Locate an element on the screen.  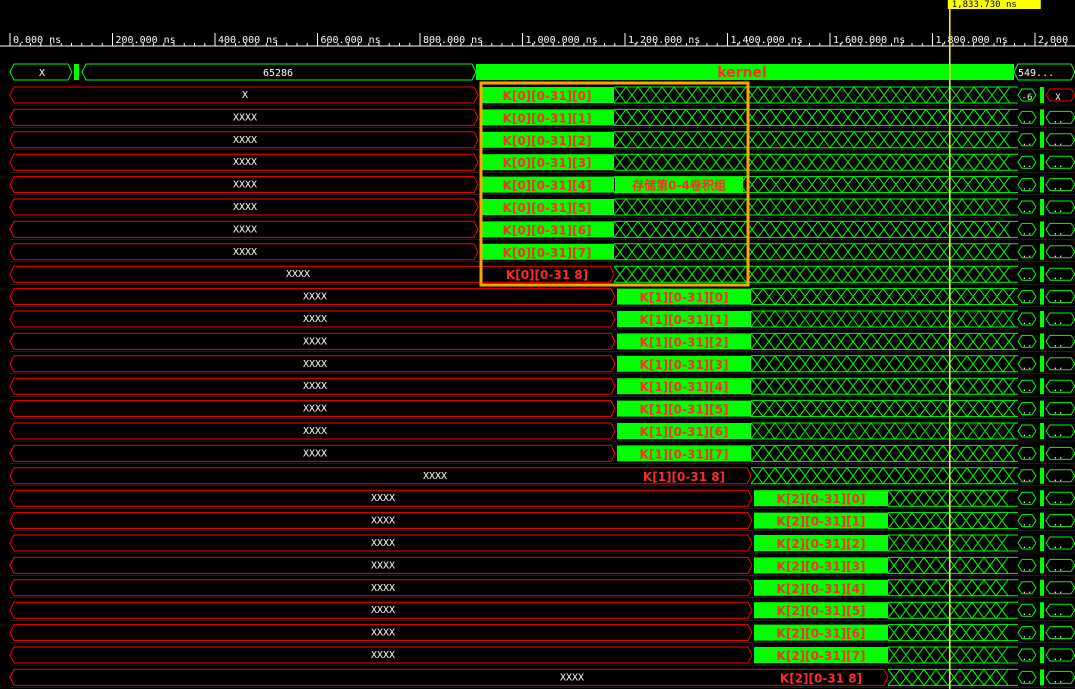
load-label: K[1][0-31][5] is located at coordinates (684, 410).